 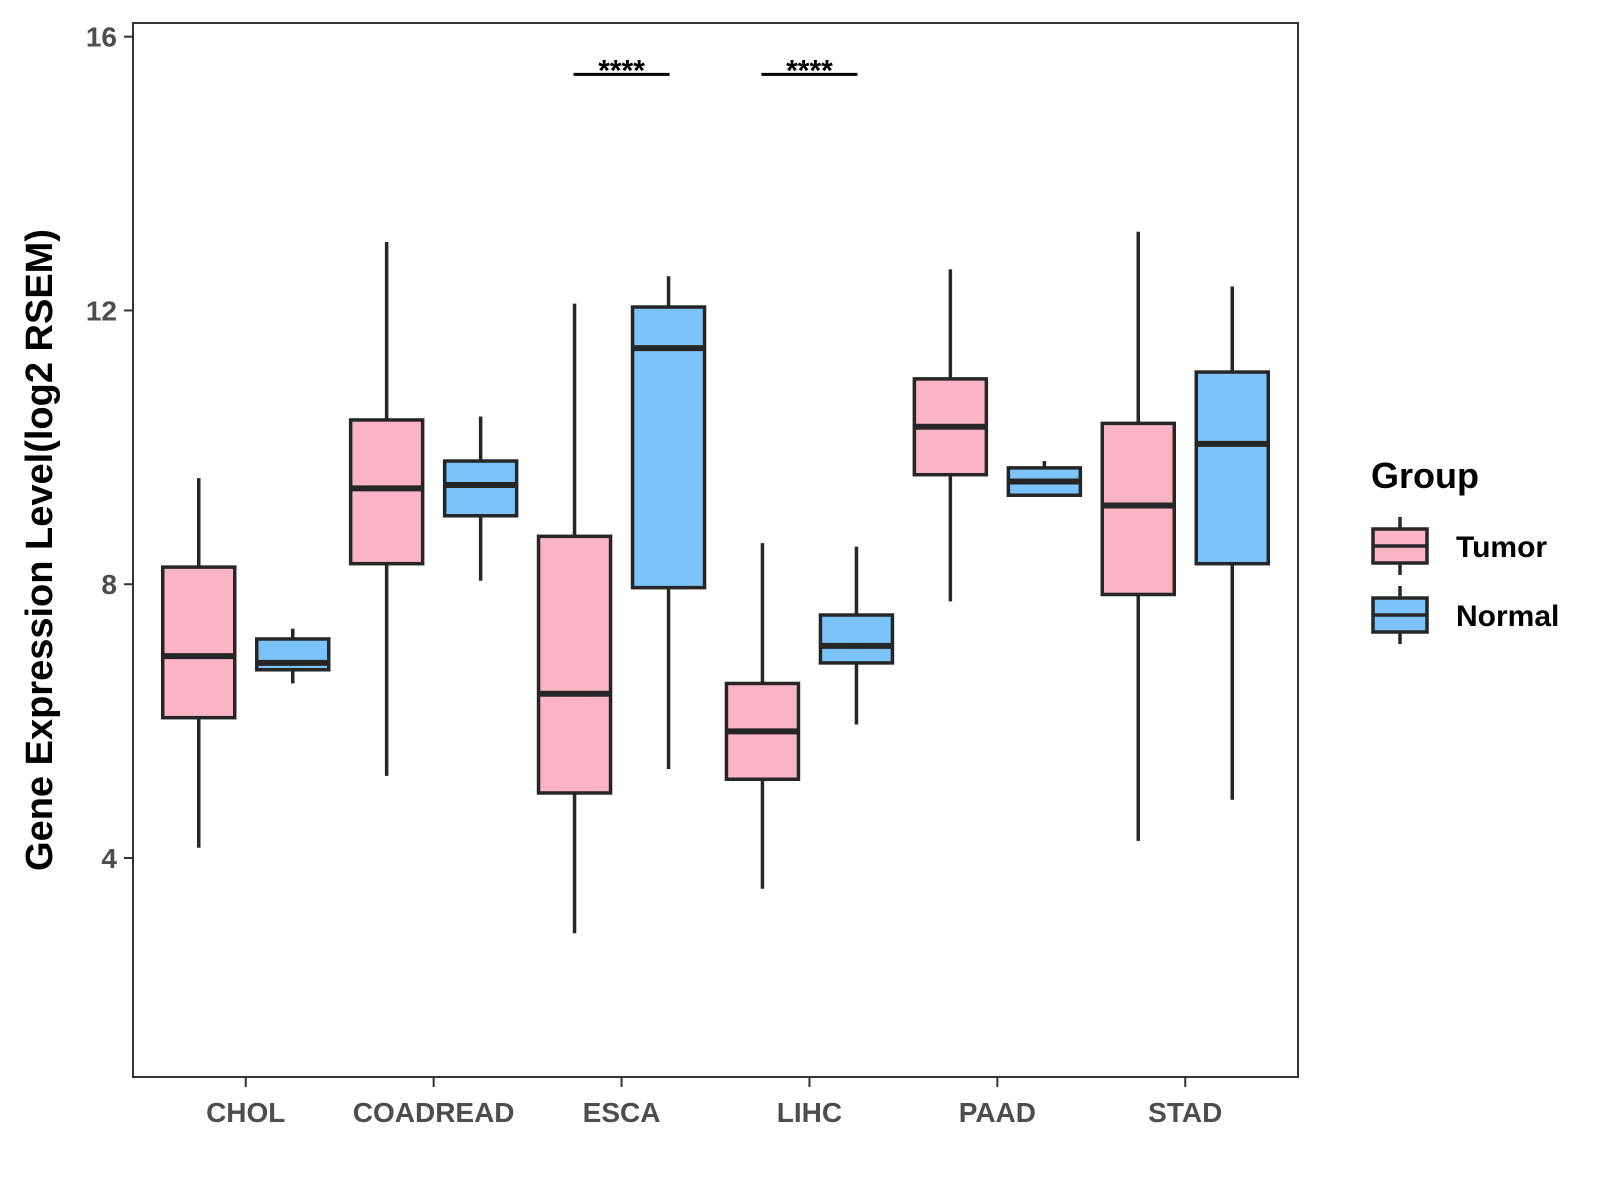 I want to click on y-tick-label: 8, so click(x=109, y=584).